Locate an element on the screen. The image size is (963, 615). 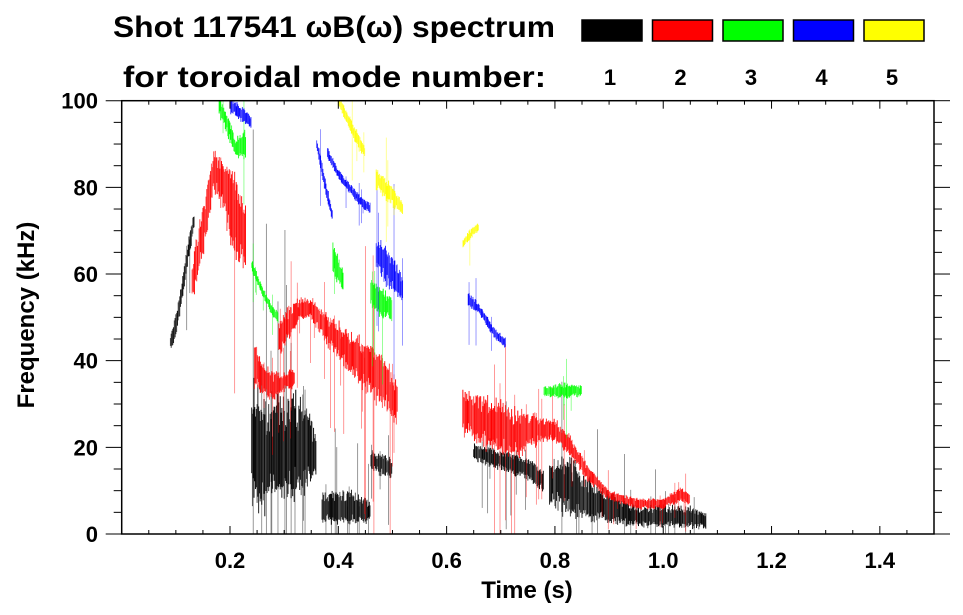
mode-4-series is located at coordinates (367, 240).